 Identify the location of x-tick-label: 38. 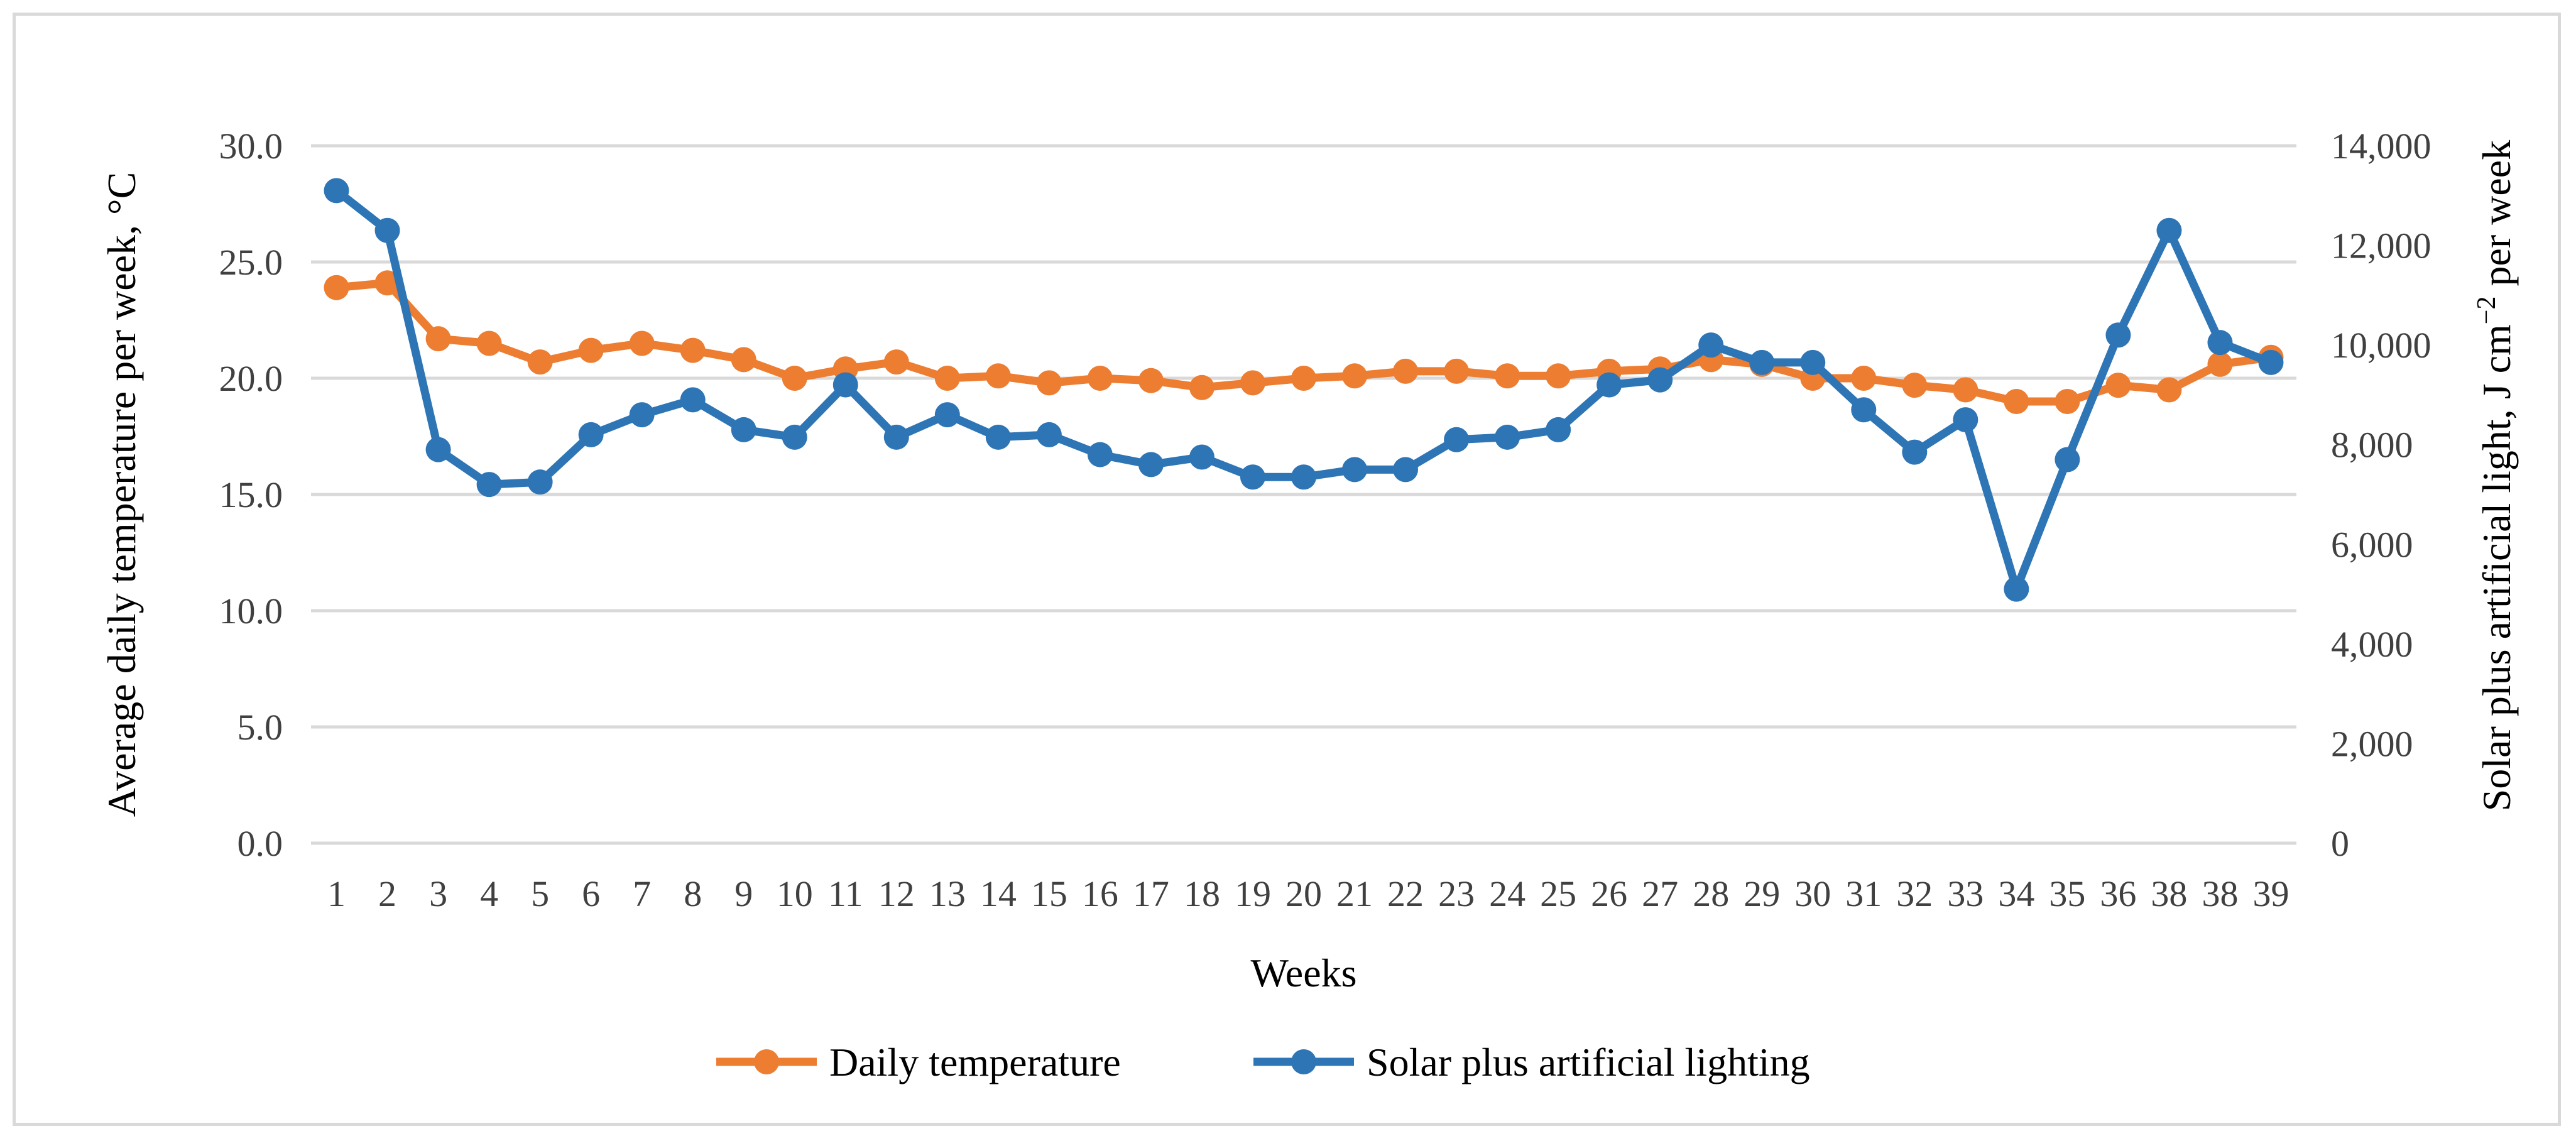
(2169, 893).